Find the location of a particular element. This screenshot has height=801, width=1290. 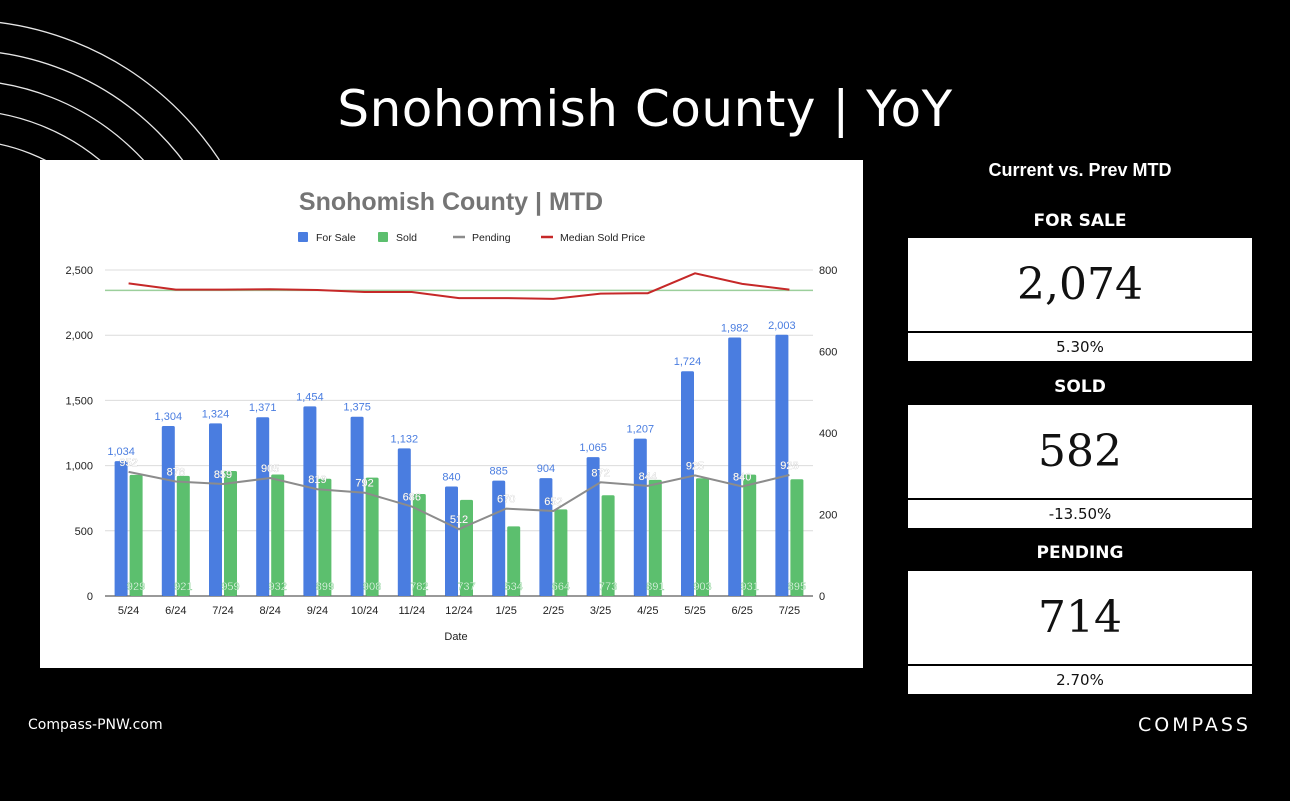

x-axis-tick-label: 7/24 is located at coordinates (222, 611).